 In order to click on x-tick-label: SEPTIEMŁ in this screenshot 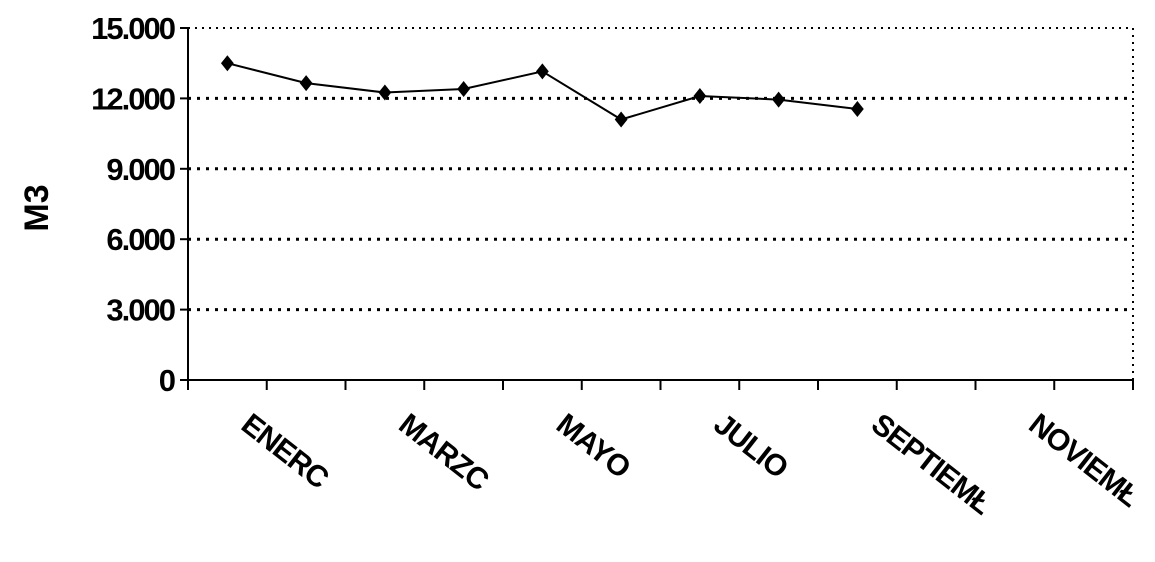, I will do `click(931, 465)`.